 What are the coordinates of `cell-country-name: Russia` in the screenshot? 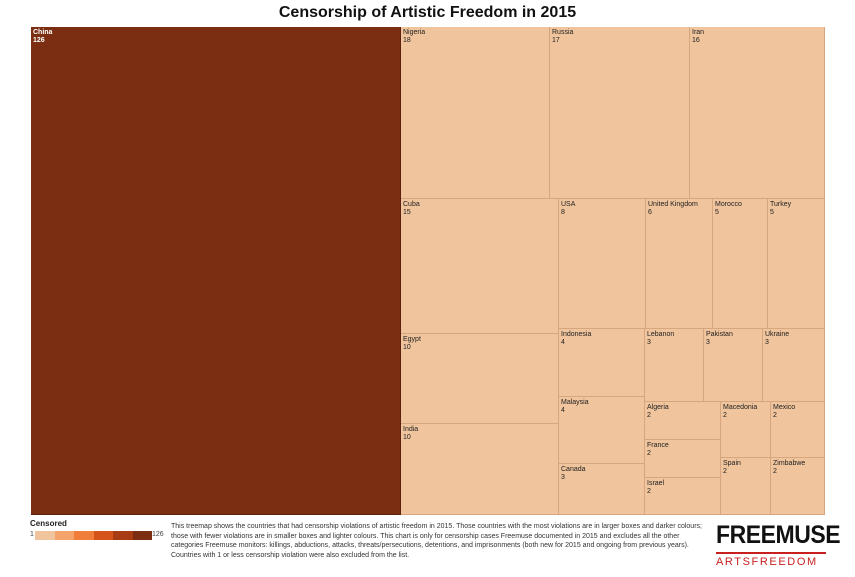 It's located at (563, 32).